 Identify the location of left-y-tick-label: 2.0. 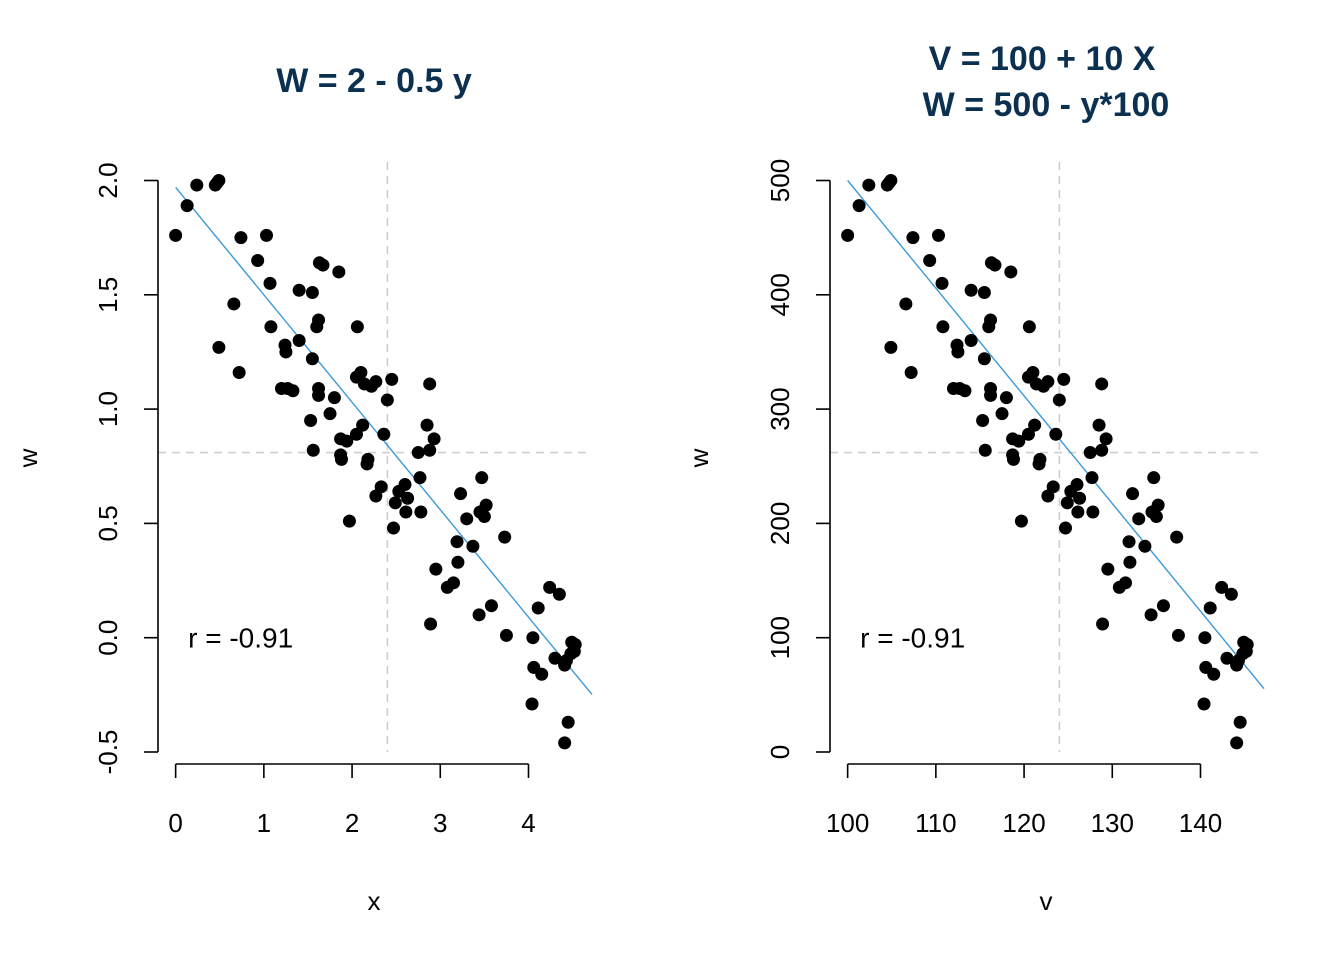
(108, 180).